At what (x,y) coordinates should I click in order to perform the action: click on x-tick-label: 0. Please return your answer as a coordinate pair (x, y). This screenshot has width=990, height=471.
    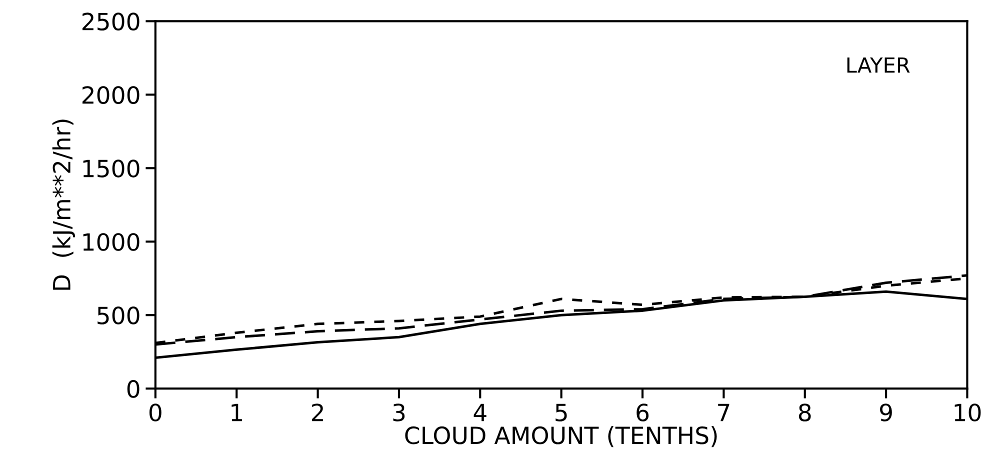
    Looking at the image, I should click on (155, 413).